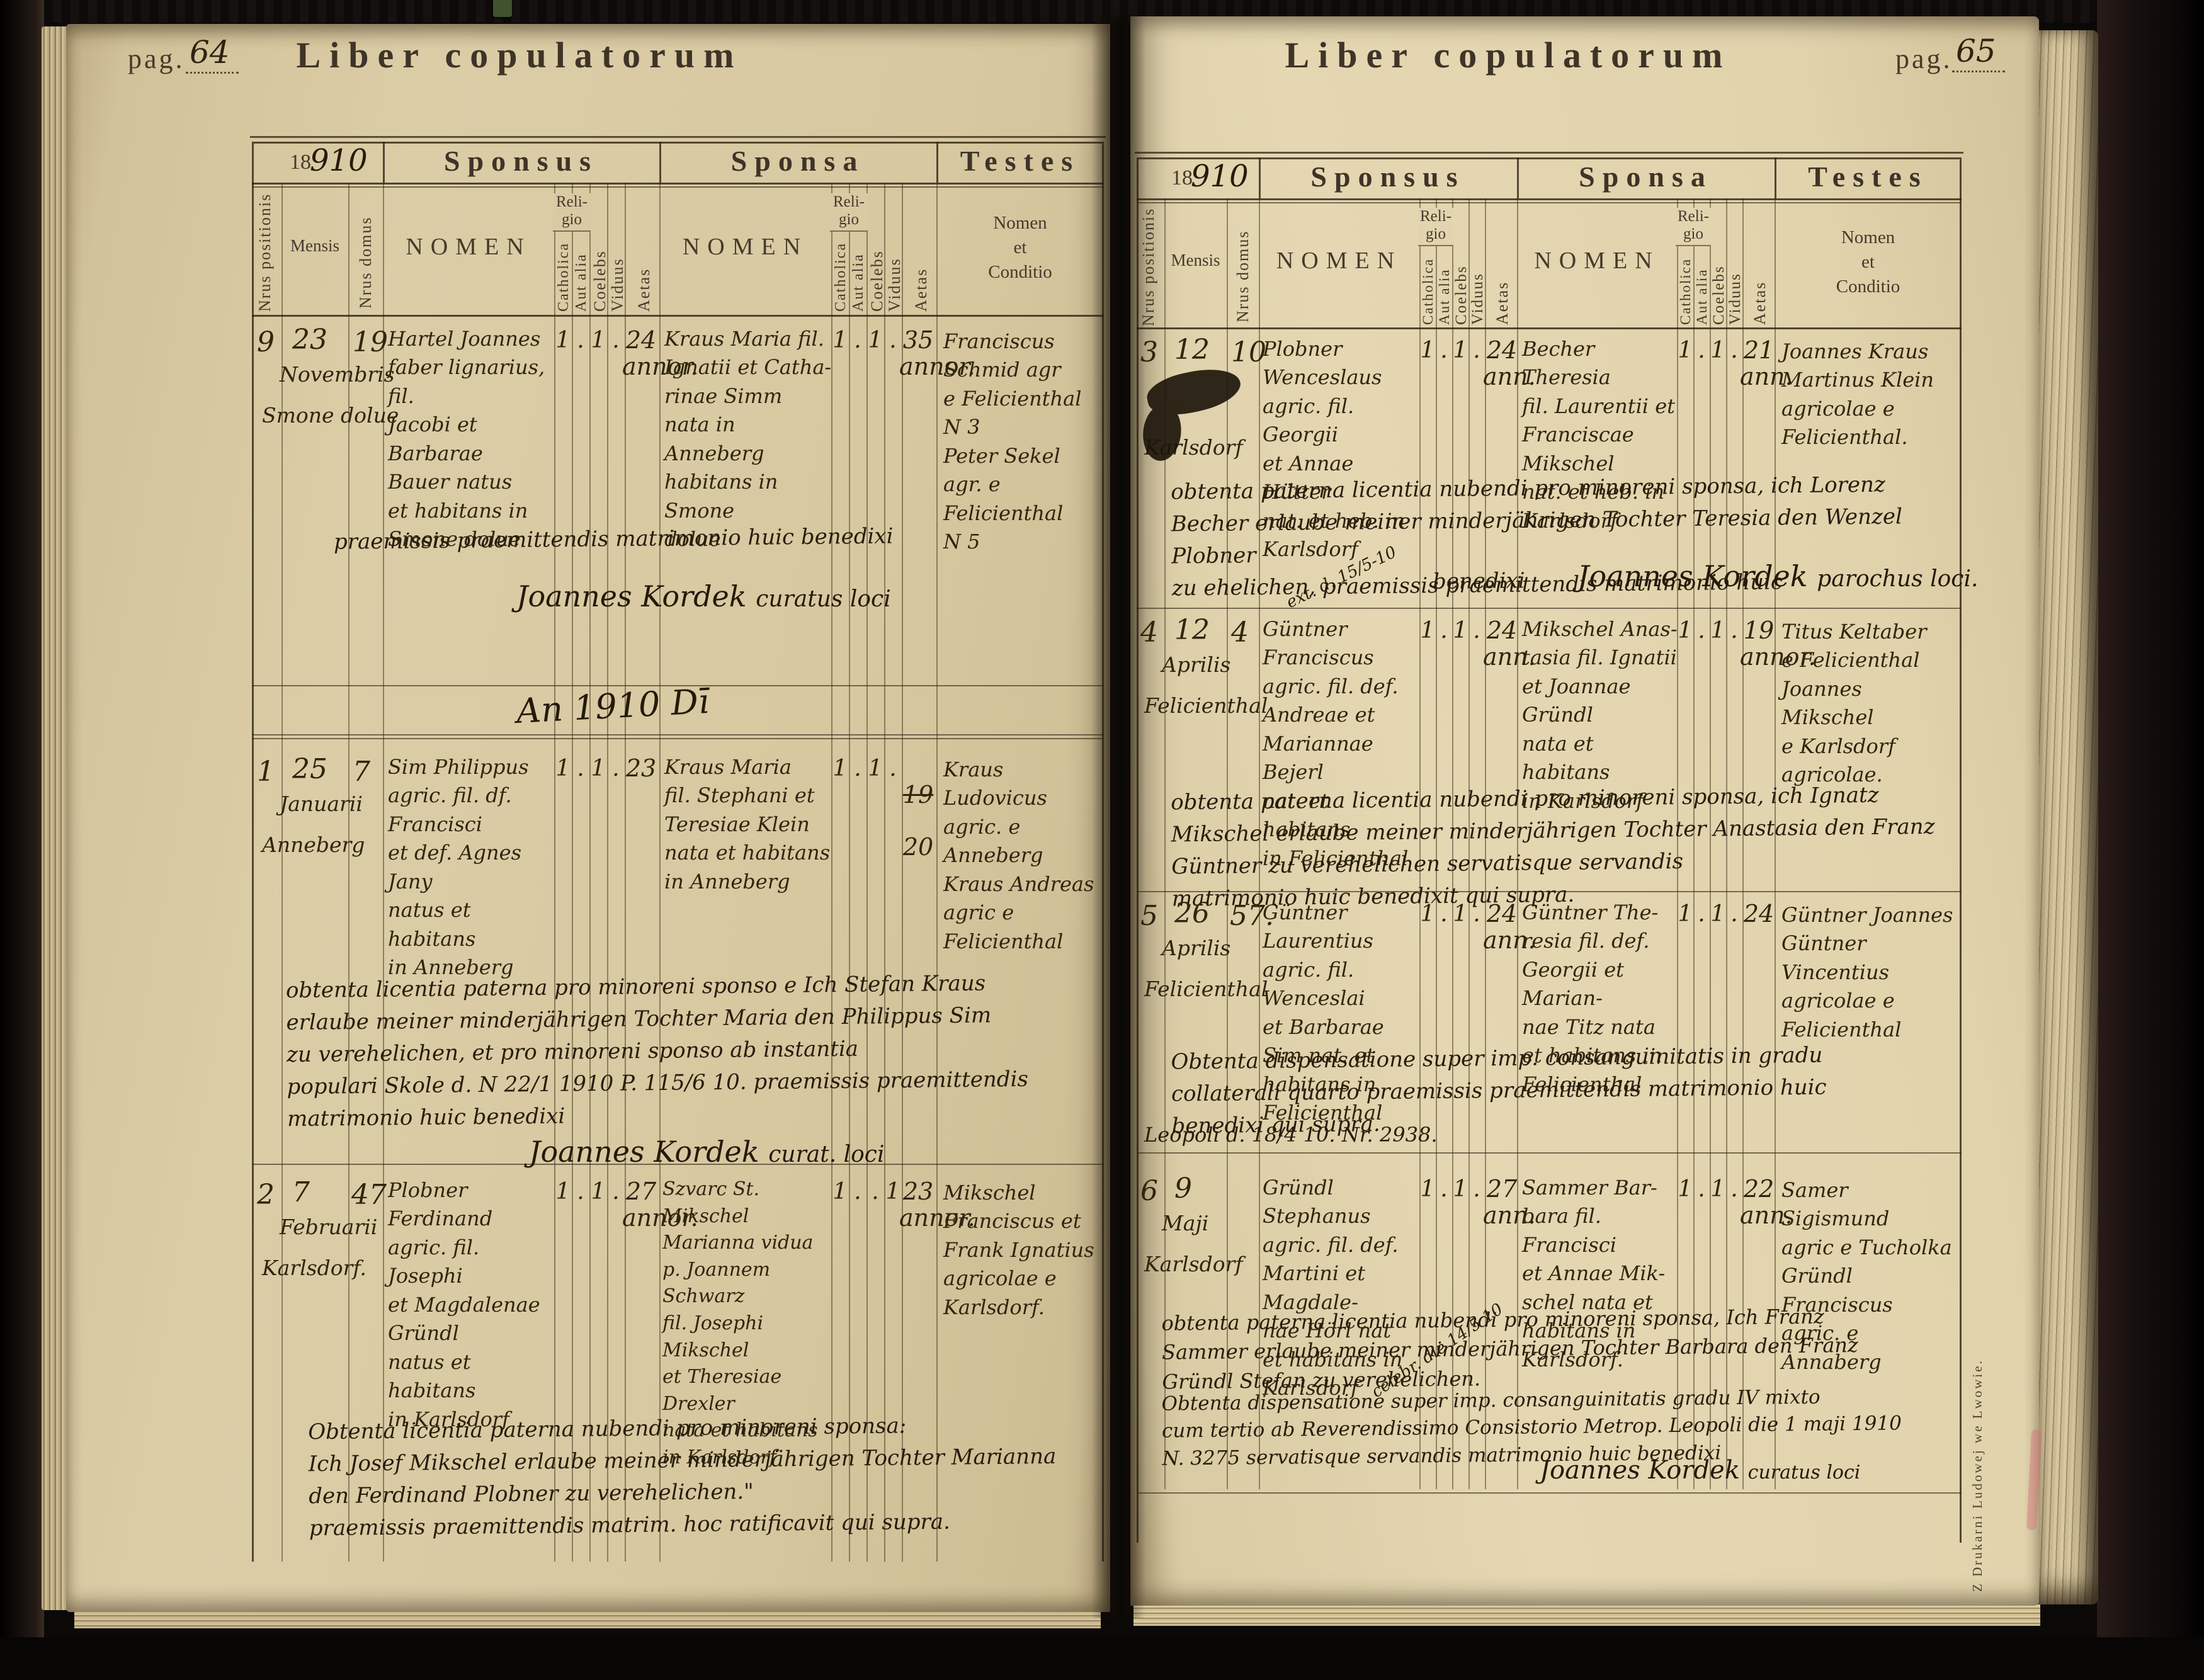 The image size is (2204, 1680). Describe the element at coordinates (521, 161) in the screenshot. I see `header-sponsus: Sponsus` at that location.